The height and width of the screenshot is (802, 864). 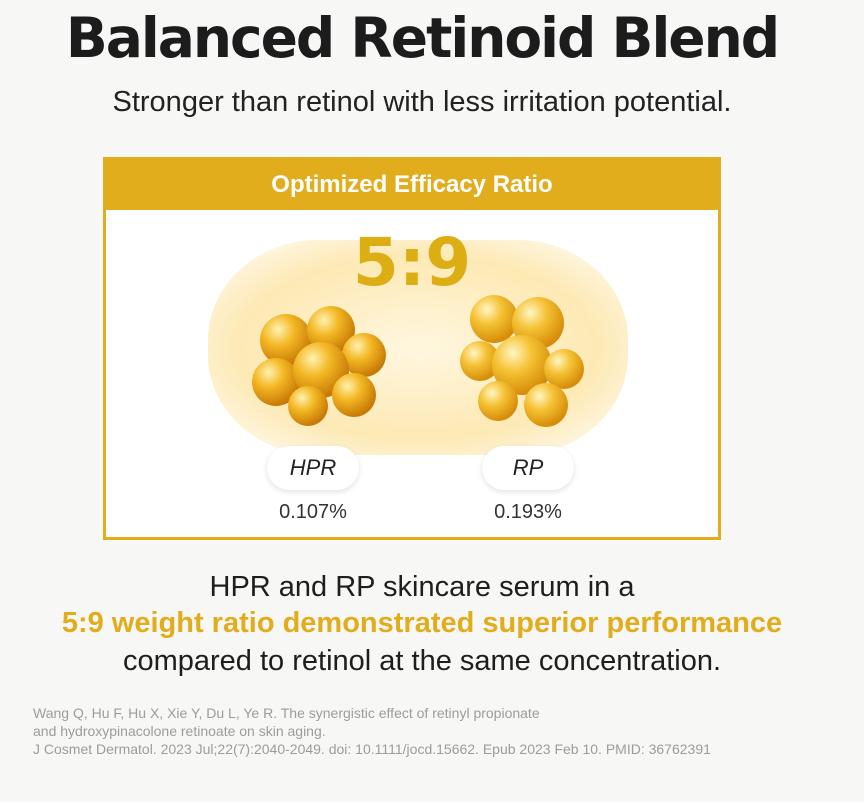 What do you see at coordinates (528, 512) in the screenshot?
I see `rp-percent: 0.193%` at bounding box center [528, 512].